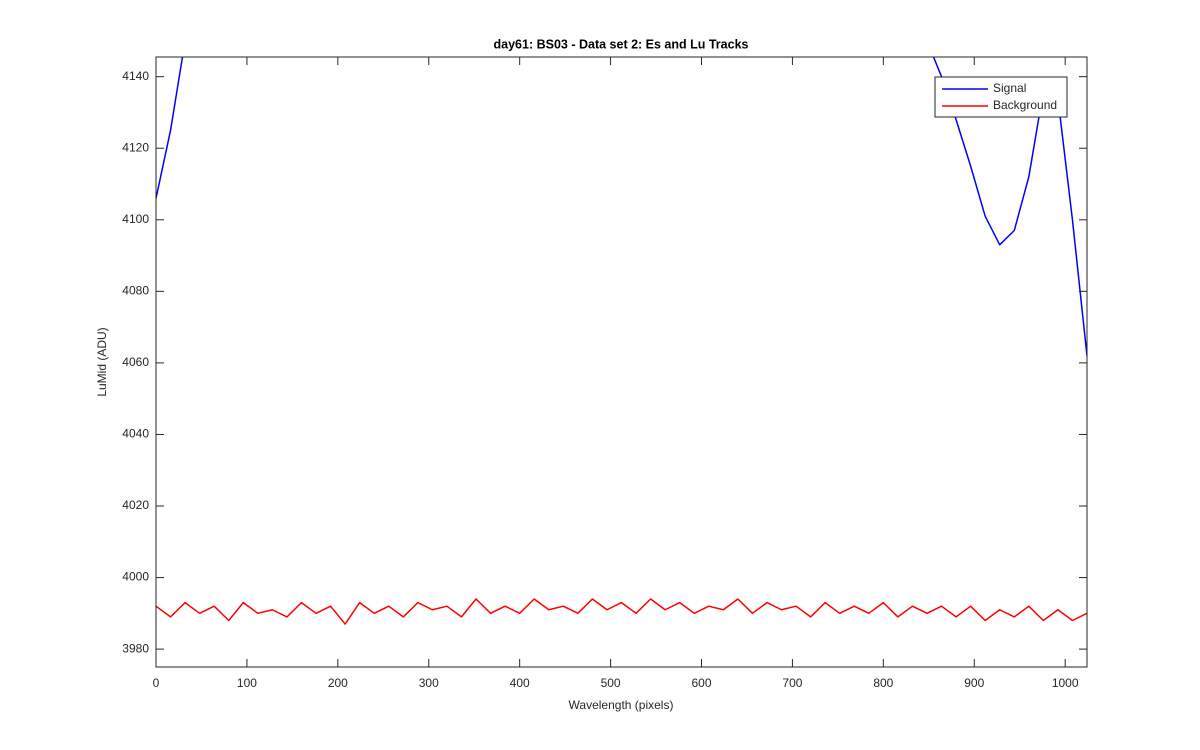  Describe the element at coordinates (611, 683) in the screenshot. I see `x-tick-label: 500` at that location.